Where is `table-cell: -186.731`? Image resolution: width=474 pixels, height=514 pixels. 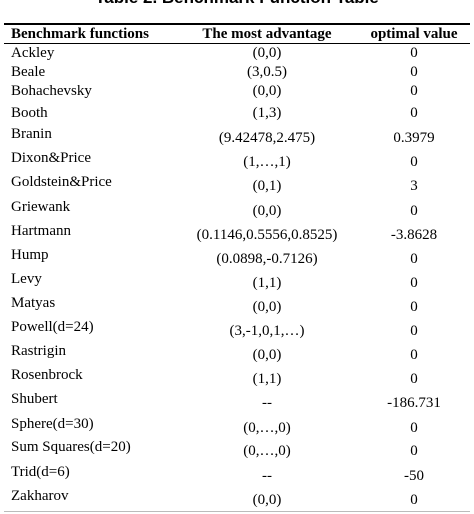 table-cell: -186.731 is located at coordinates (414, 403).